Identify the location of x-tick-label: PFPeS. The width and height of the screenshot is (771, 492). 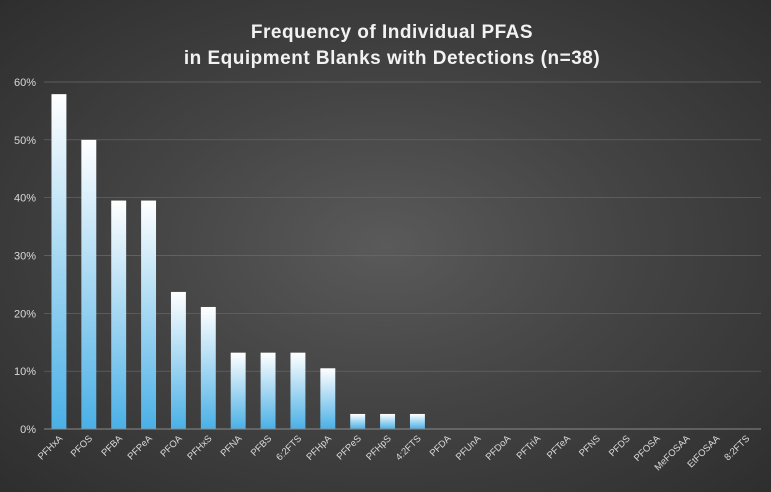
(349, 447).